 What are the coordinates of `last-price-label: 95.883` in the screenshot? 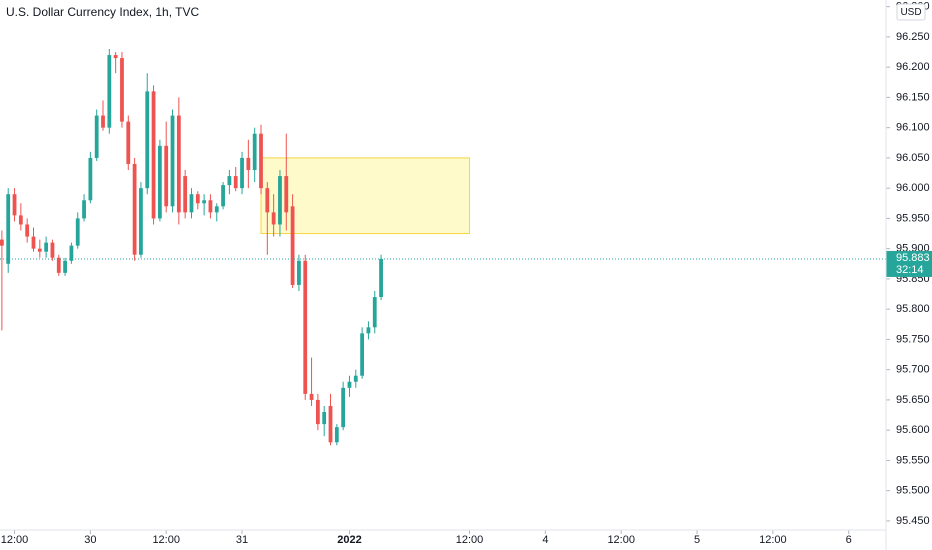 It's located at (913, 258).